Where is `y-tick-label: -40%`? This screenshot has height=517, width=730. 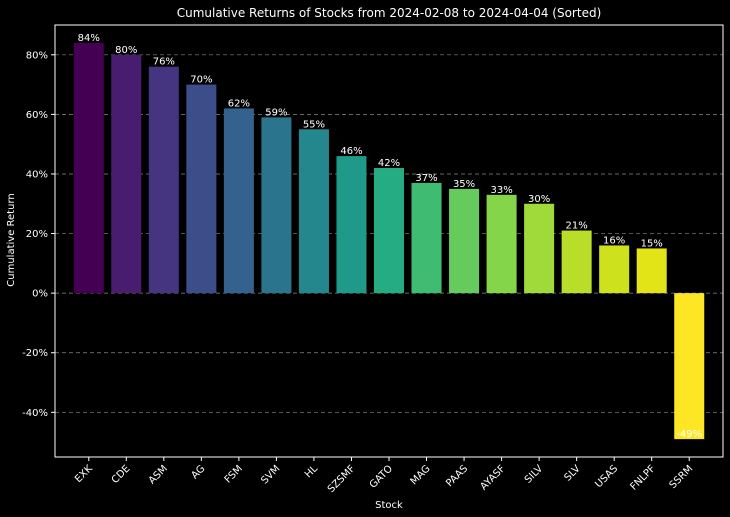 y-tick-label: -40% is located at coordinates (35, 413).